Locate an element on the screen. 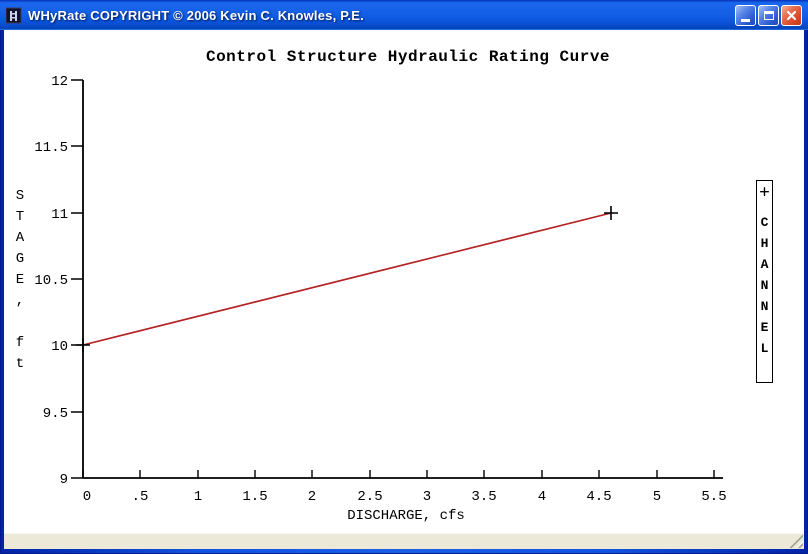  minimize-button is located at coordinates (745, 15).